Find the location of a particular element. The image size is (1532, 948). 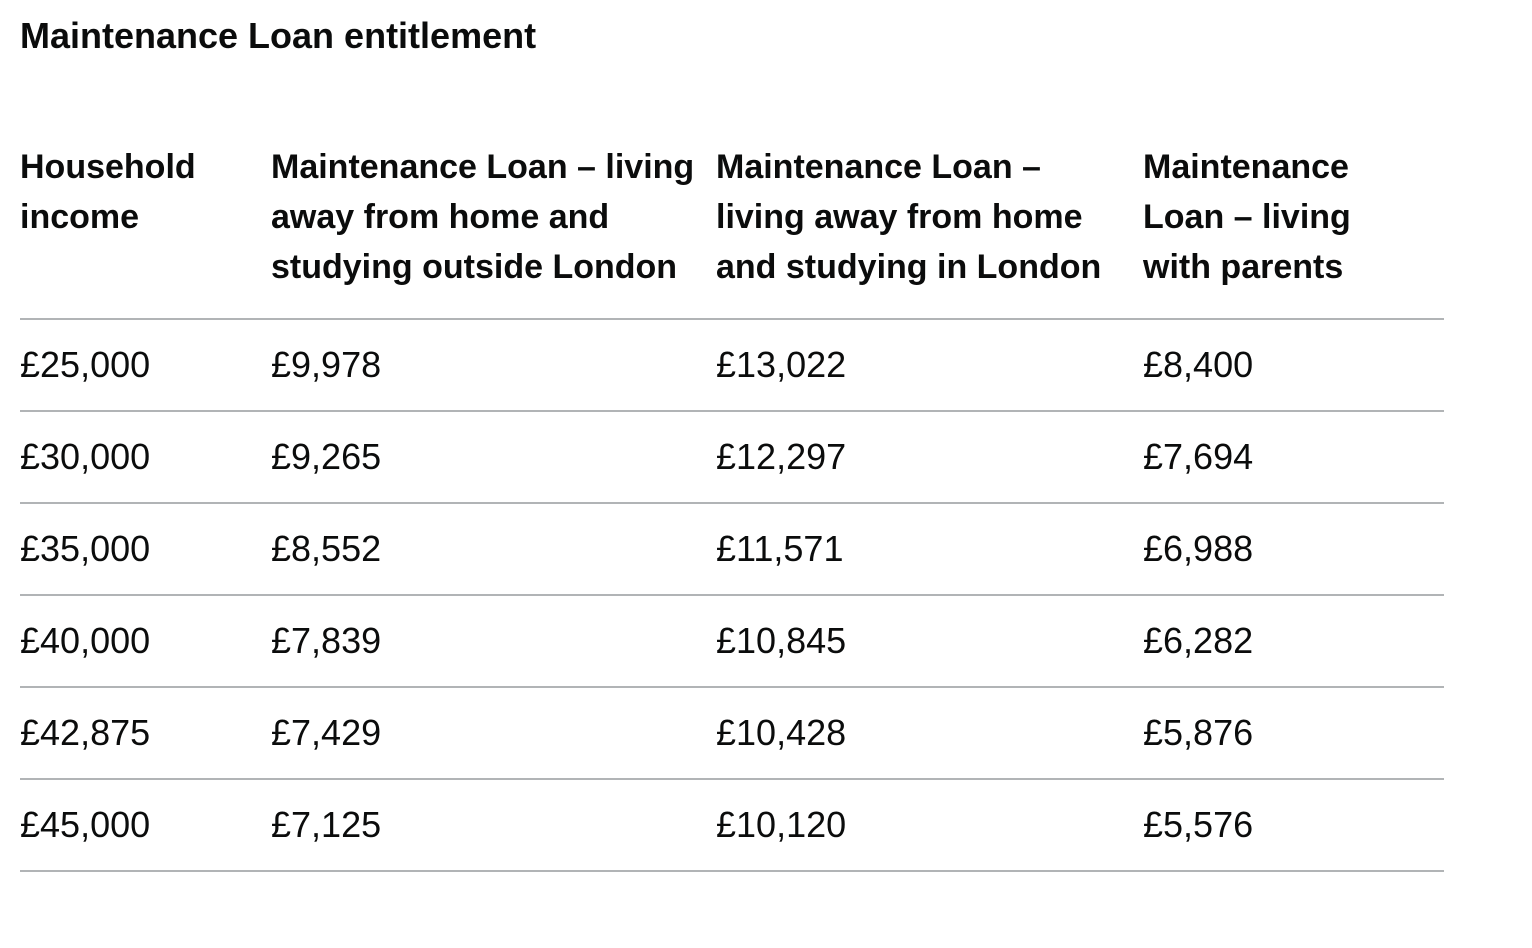

cell-household-income: £25,000 is located at coordinates (145, 365).